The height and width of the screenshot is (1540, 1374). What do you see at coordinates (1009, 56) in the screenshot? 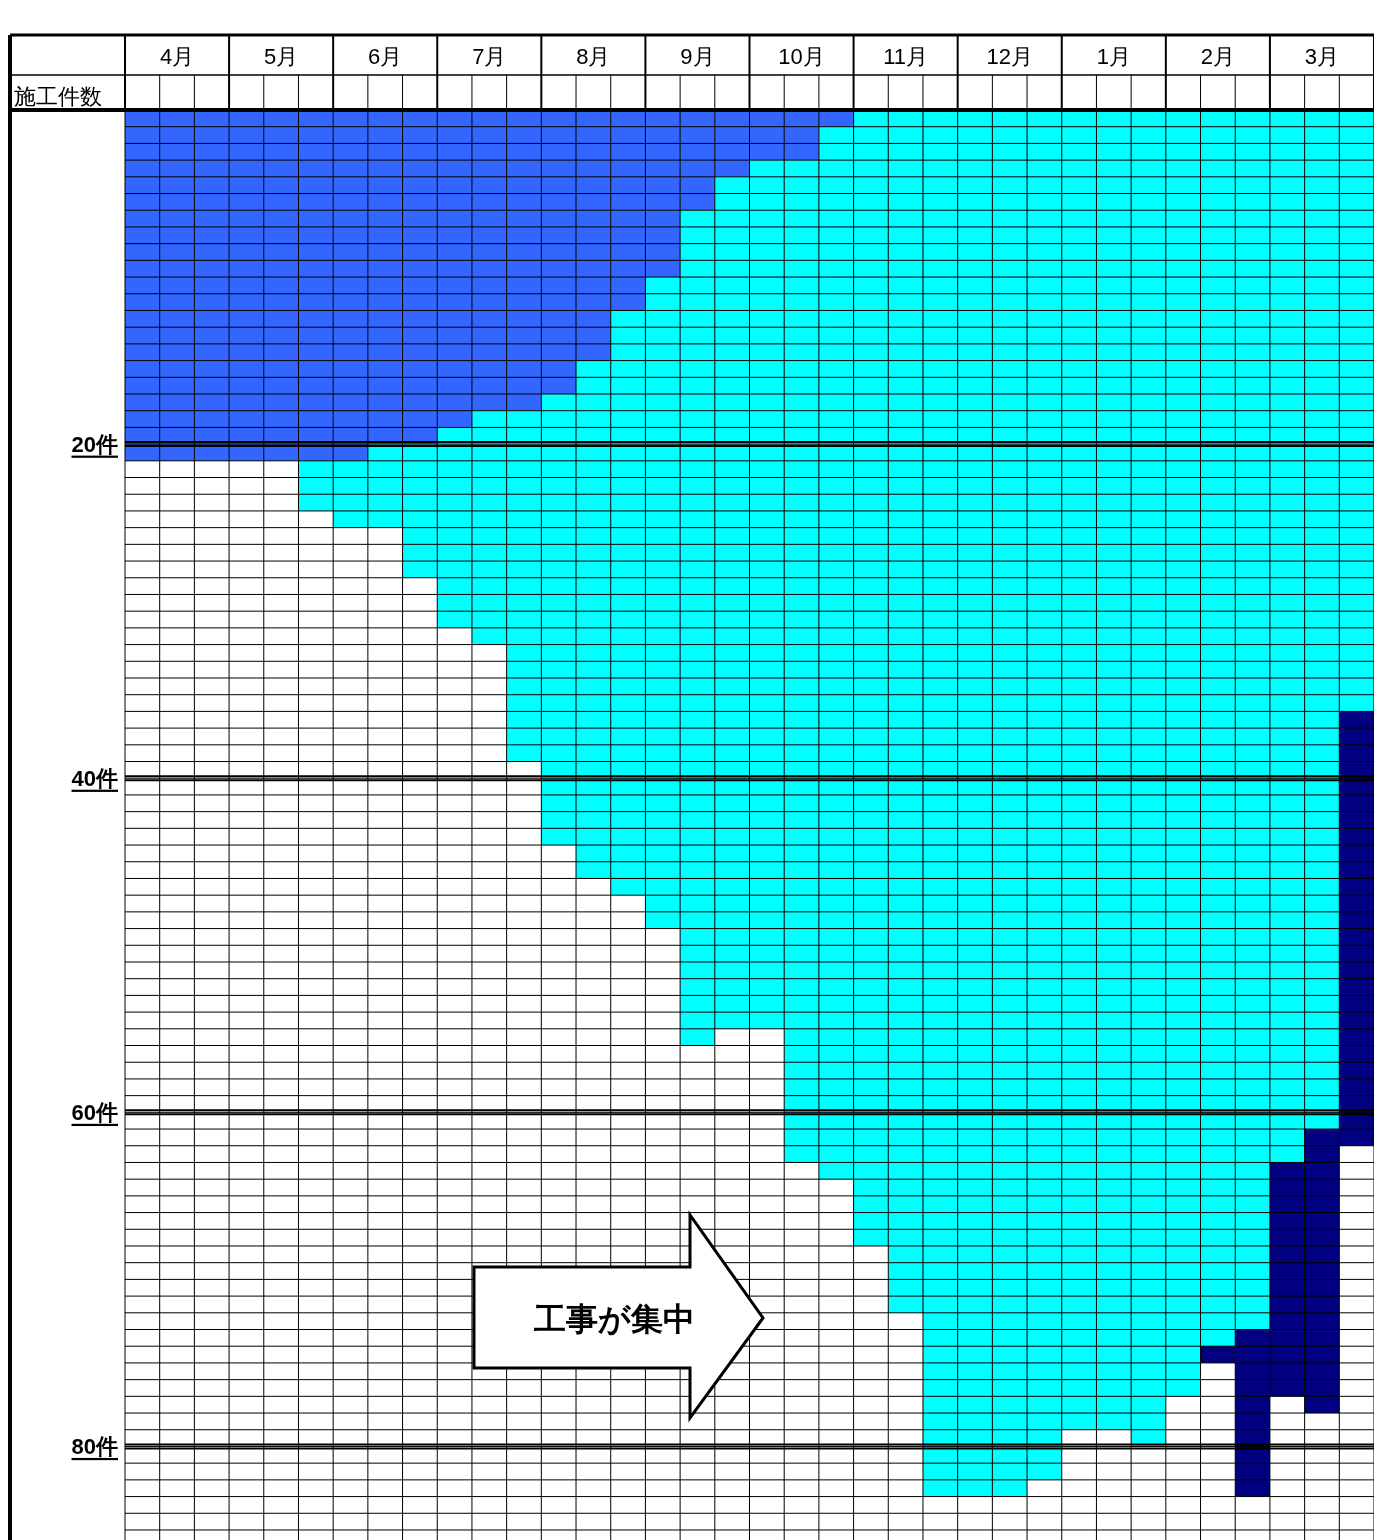
I see `x-tick-label: 12月` at bounding box center [1009, 56].